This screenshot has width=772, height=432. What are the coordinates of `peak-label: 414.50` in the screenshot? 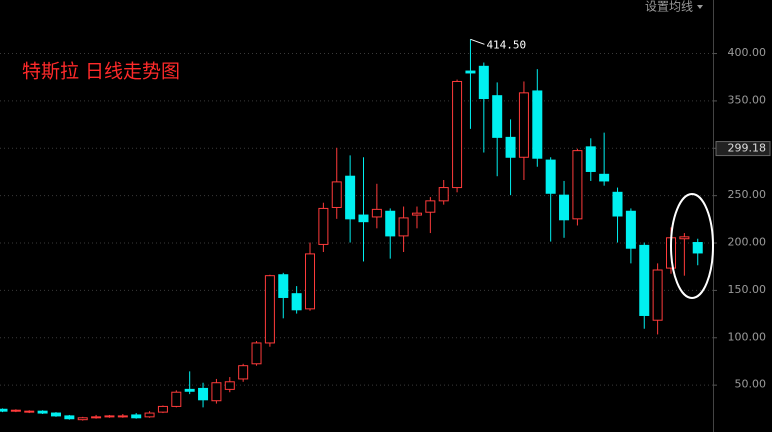 It's located at (506, 44).